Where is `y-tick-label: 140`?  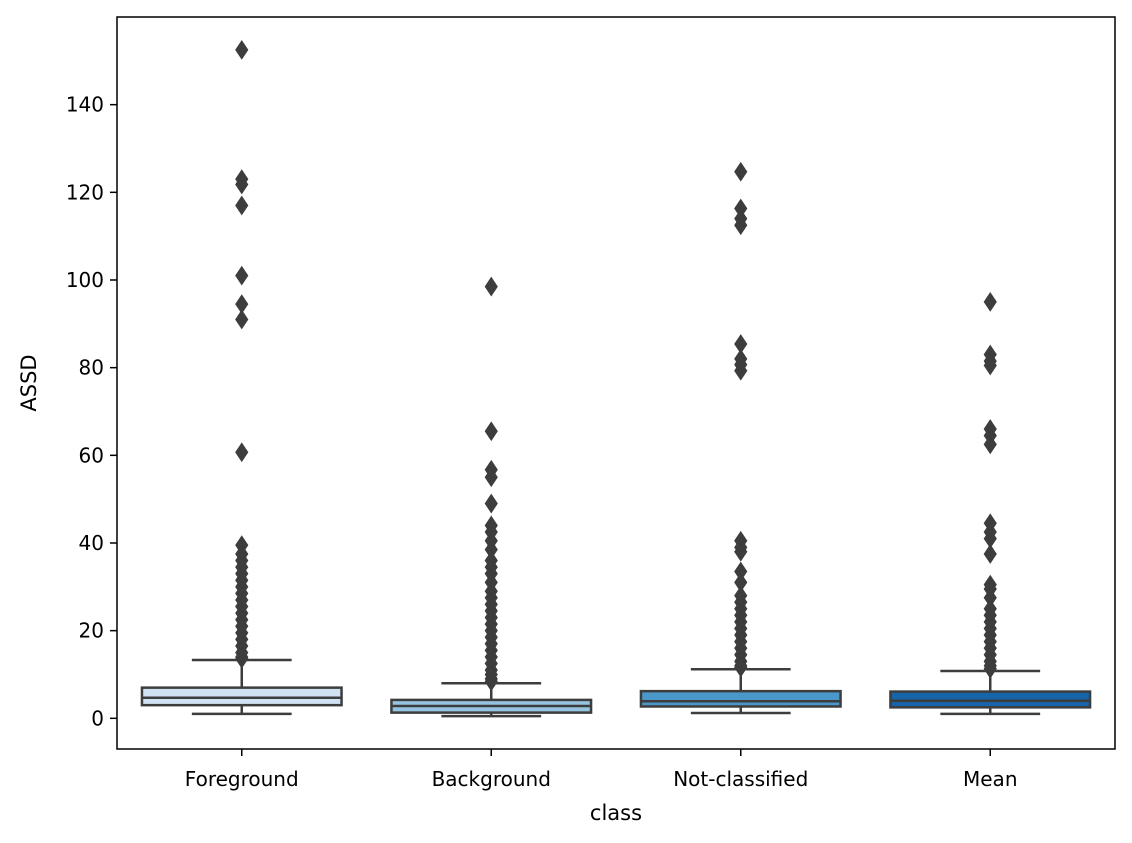 y-tick-label: 140 is located at coordinates (85, 105).